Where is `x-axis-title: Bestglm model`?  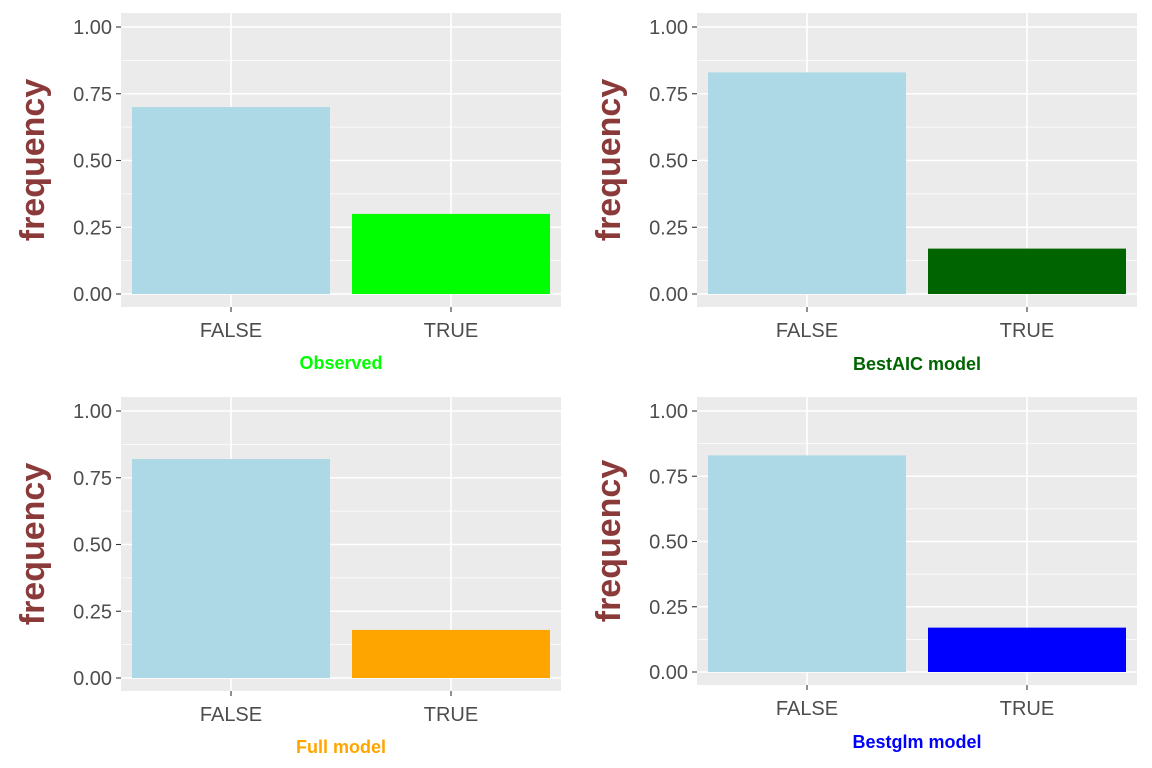
x-axis-title: Bestglm model is located at coordinates (916, 742).